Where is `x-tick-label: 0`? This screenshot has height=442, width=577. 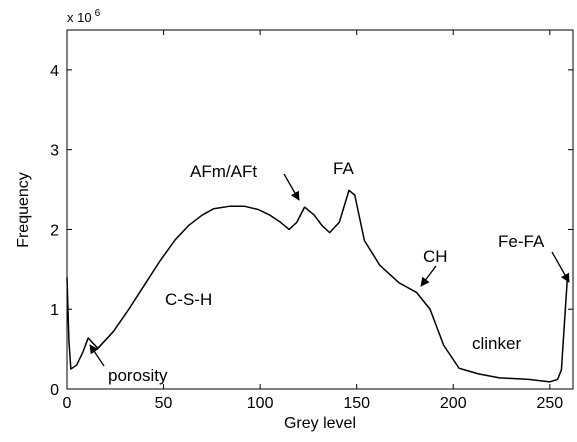
x-tick-label: 0 is located at coordinates (67, 403).